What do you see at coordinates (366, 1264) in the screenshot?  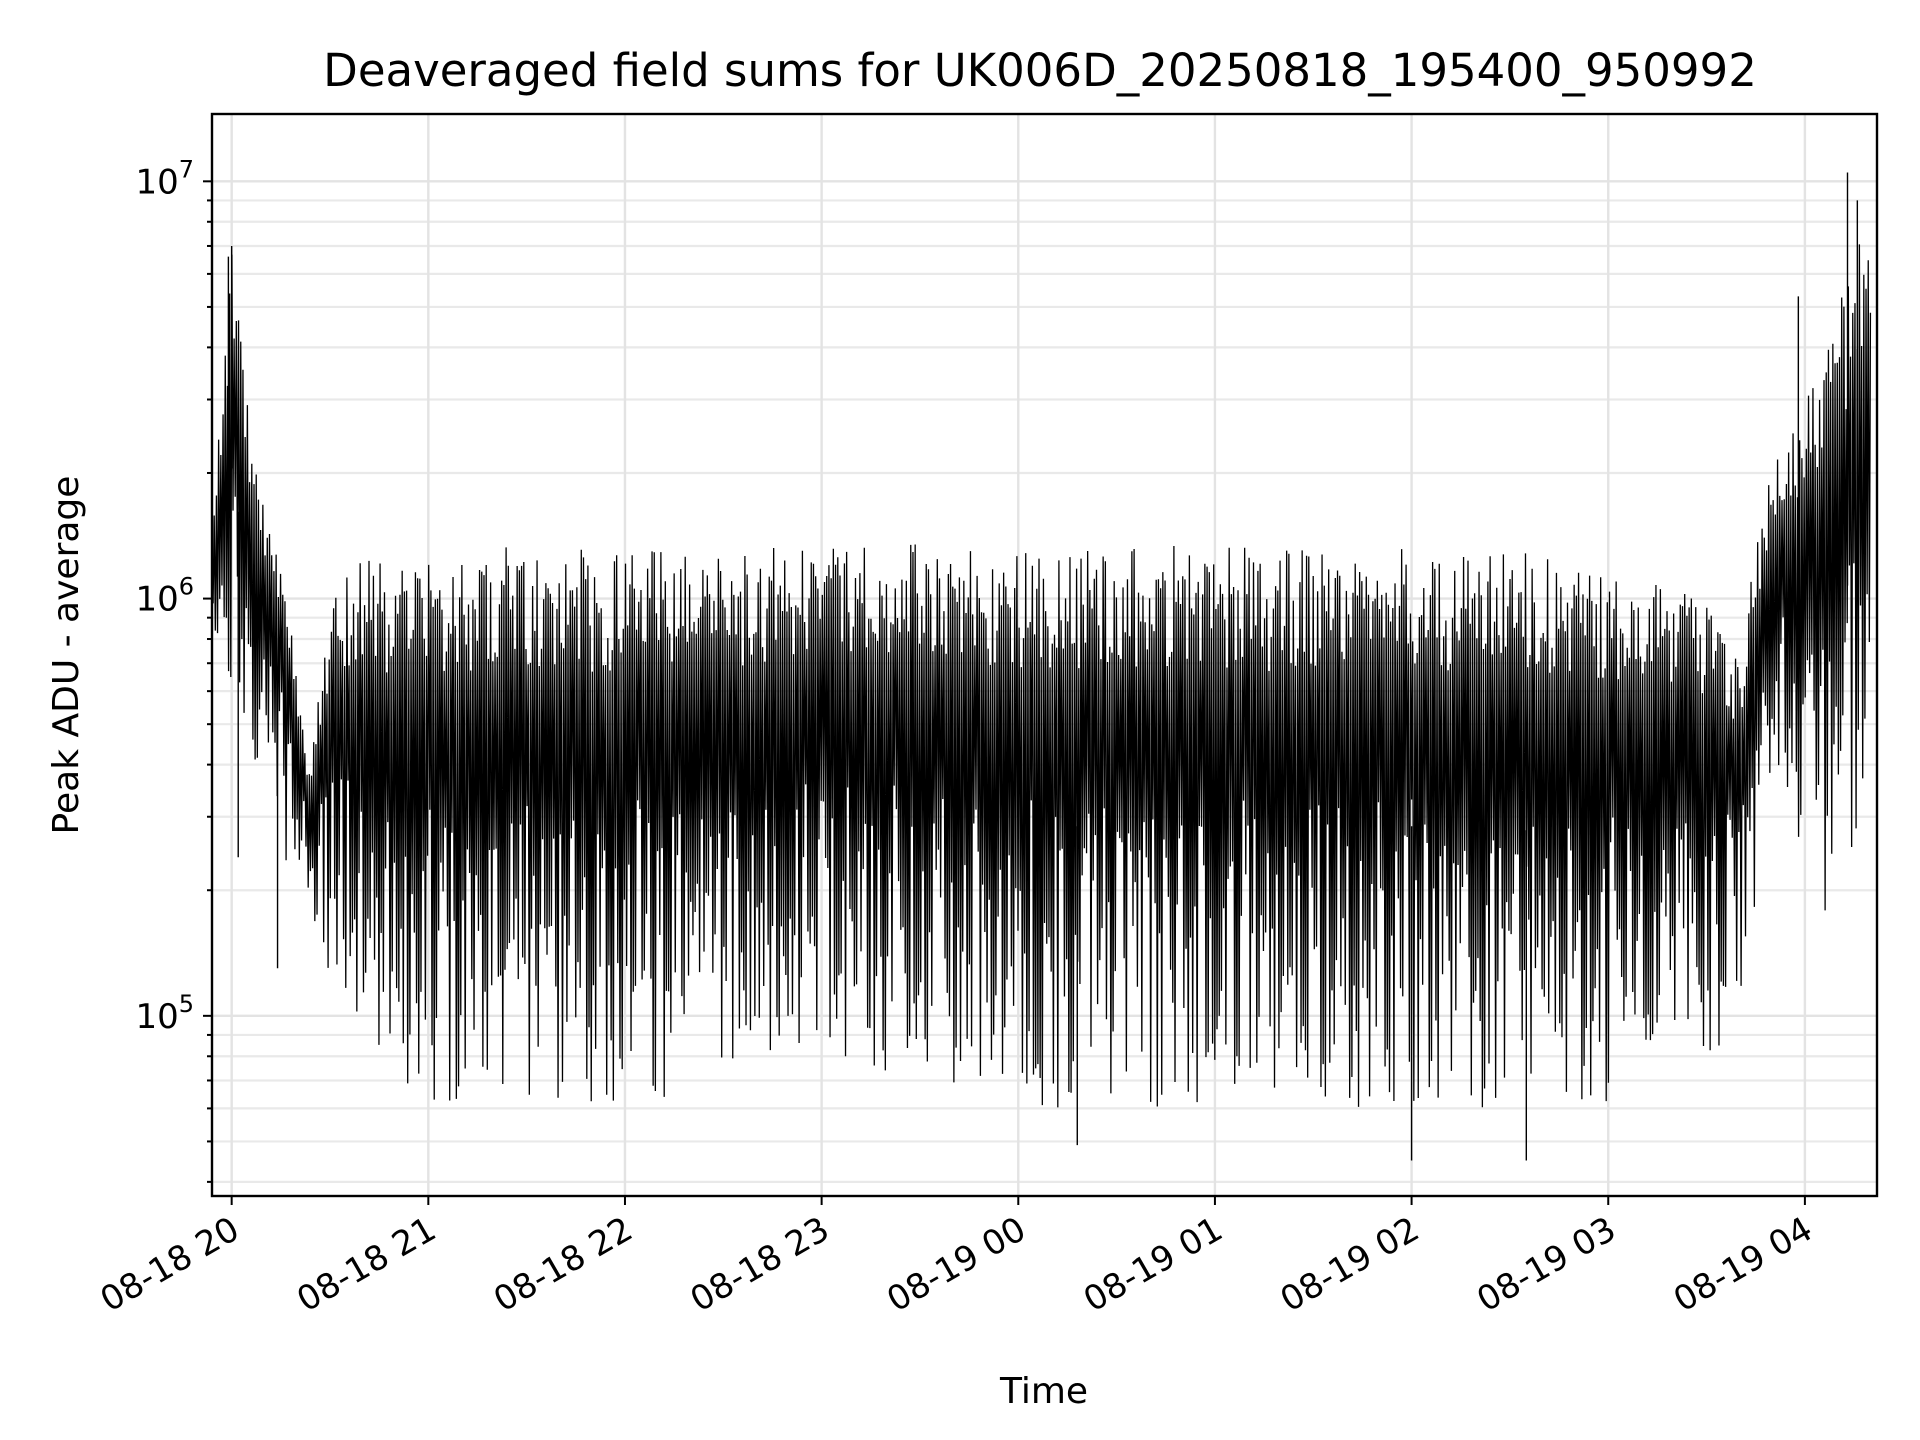 I see `x-tick-label: 08-18 21` at bounding box center [366, 1264].